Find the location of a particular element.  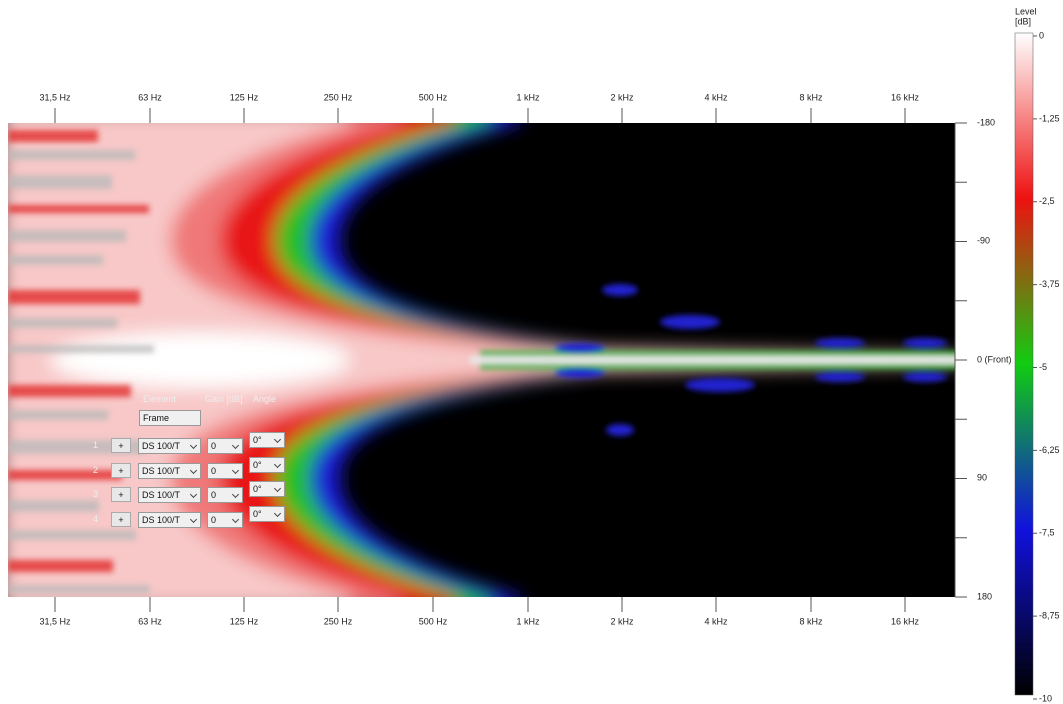

y-axis-label: 0 (Front) is located at coordinates (994, 359).